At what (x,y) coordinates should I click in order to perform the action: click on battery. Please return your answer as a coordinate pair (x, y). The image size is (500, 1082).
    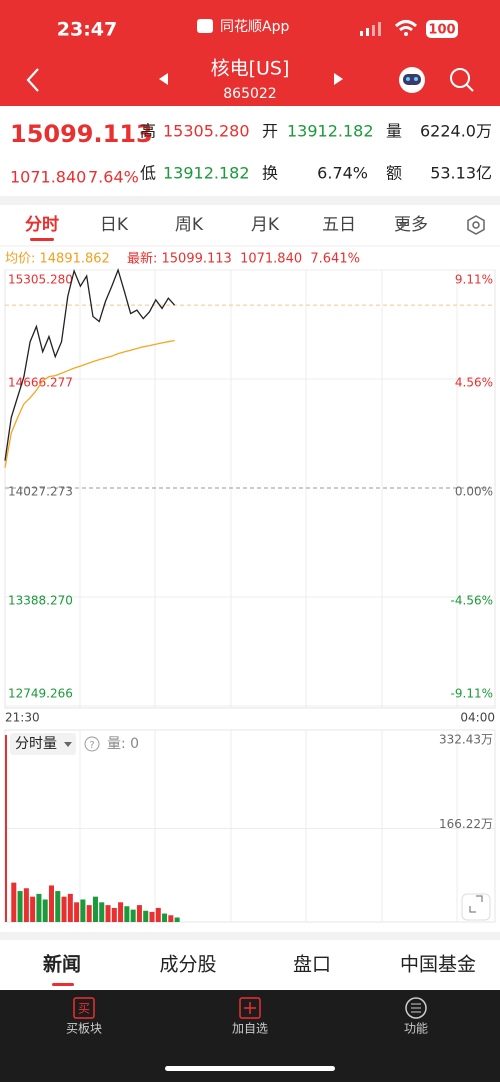
    Looking at the image, I should click on (442, 29).